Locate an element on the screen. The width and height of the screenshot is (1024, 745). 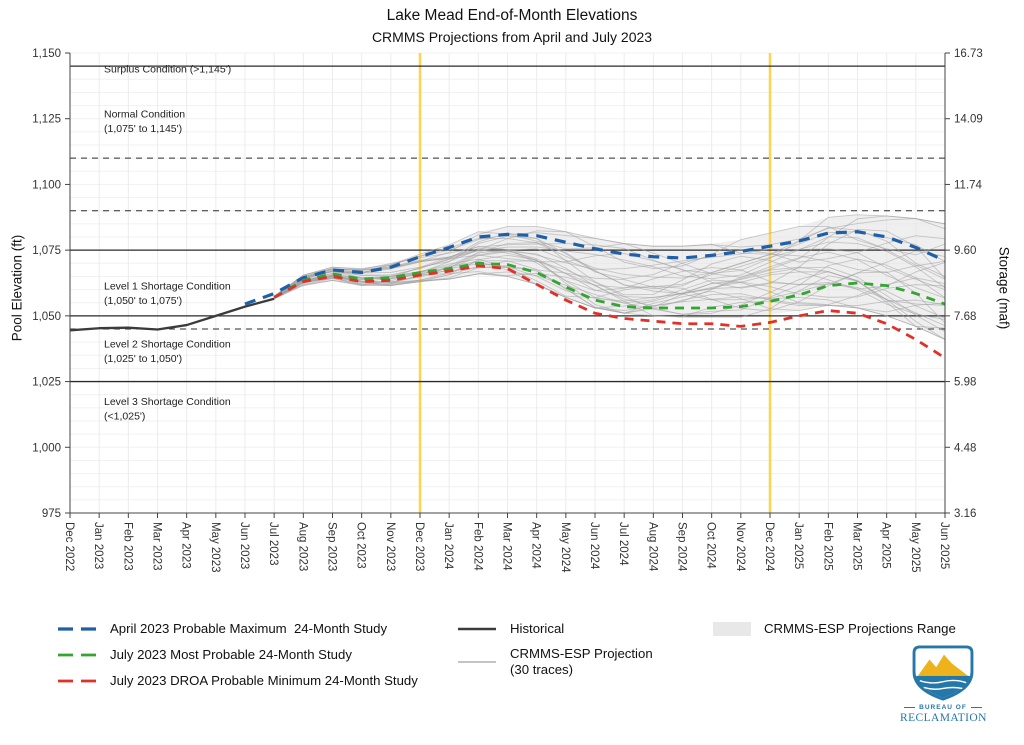
svg-text: Sep 2023 is located at coordinates (332, 546).